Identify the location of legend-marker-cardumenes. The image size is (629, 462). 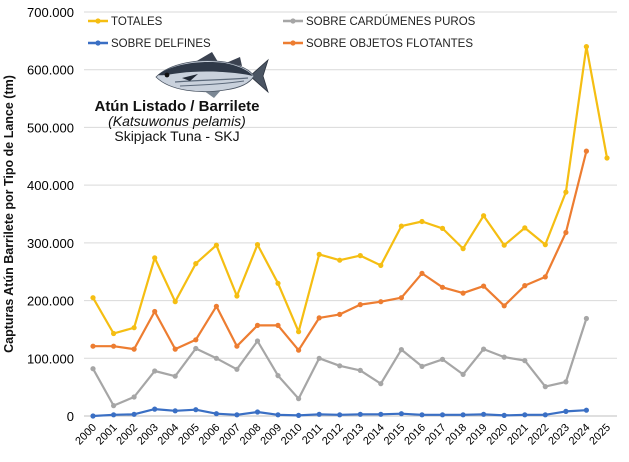
(293, 21).